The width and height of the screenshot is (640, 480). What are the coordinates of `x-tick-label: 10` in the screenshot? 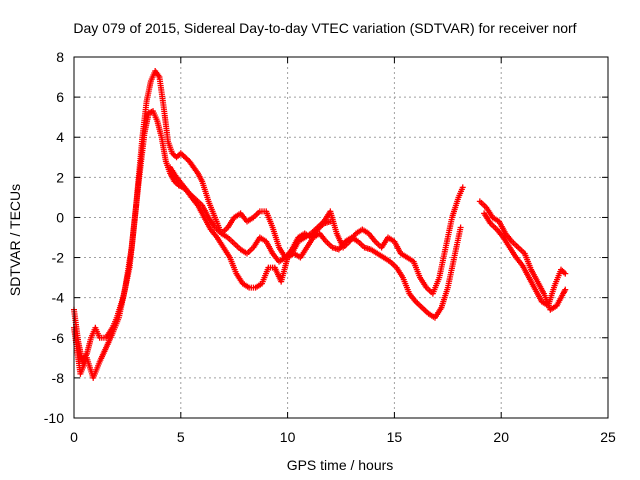 It's located at (288, 437).